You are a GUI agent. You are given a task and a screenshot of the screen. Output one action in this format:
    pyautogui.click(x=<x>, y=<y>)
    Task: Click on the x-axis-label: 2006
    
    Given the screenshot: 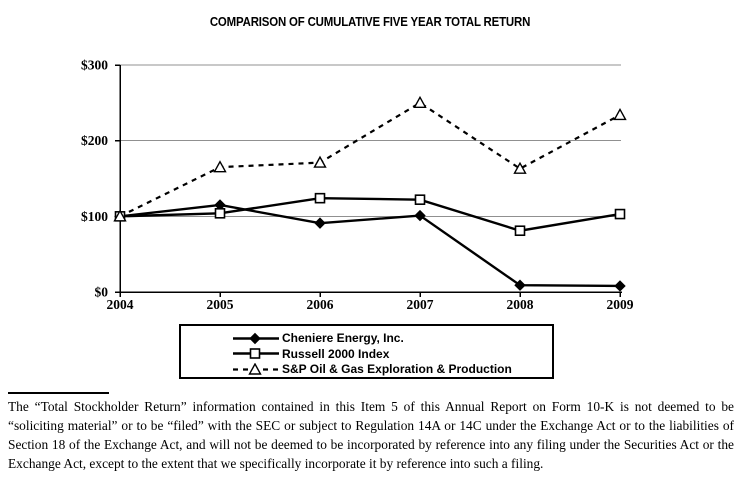 What is the action you would take?
    pyautogui.click(x=320, y=304)
    